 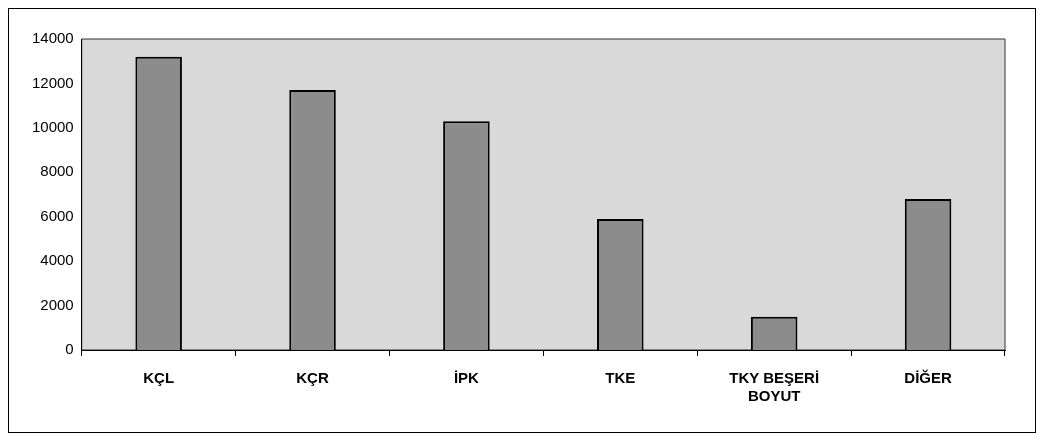 What do you see at coordinates (57, 215) in the screenshot?
I see `y-tick-label: 6000` at bounding box center [57, 215].